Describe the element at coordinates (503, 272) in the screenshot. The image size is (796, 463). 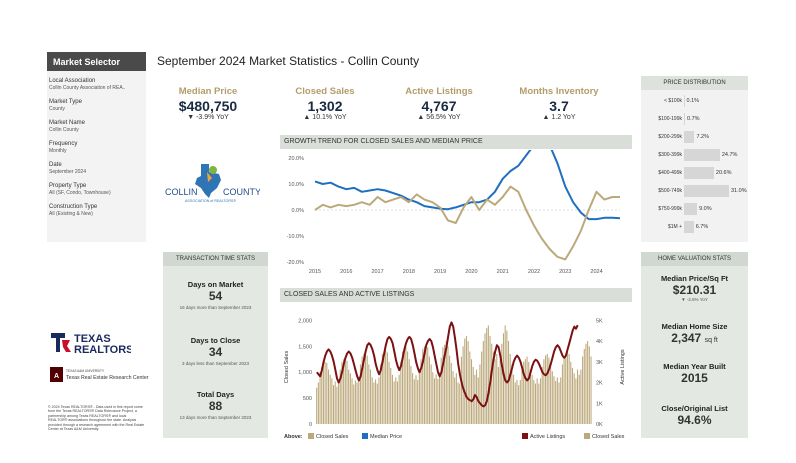
I see `x-tick-label: 2021` at that location.